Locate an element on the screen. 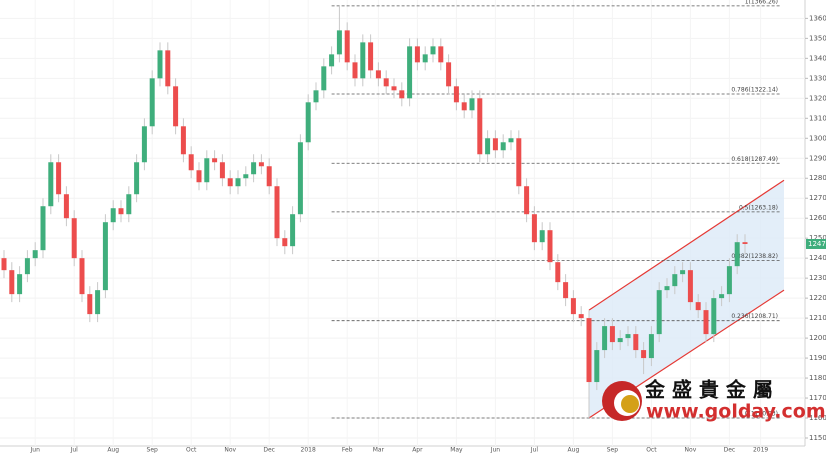 The image size is (826, 456). fib-label: 0(1160.03) is located at coordinates (761, 413).